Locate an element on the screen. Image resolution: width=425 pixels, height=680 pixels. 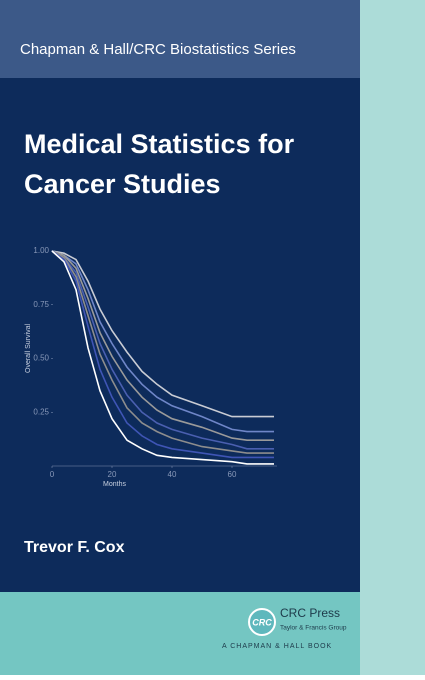
publisher-tagline: Taylor & Francis Group is located at coordinates (313, 628).